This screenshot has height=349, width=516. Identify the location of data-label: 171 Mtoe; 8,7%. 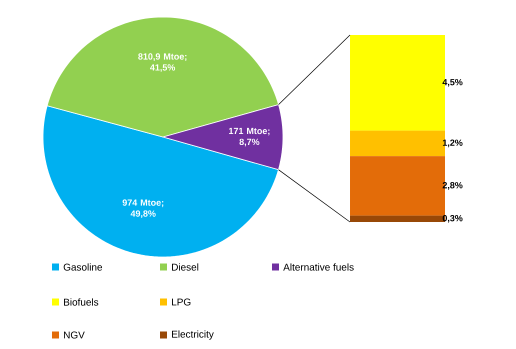
(249, 137).